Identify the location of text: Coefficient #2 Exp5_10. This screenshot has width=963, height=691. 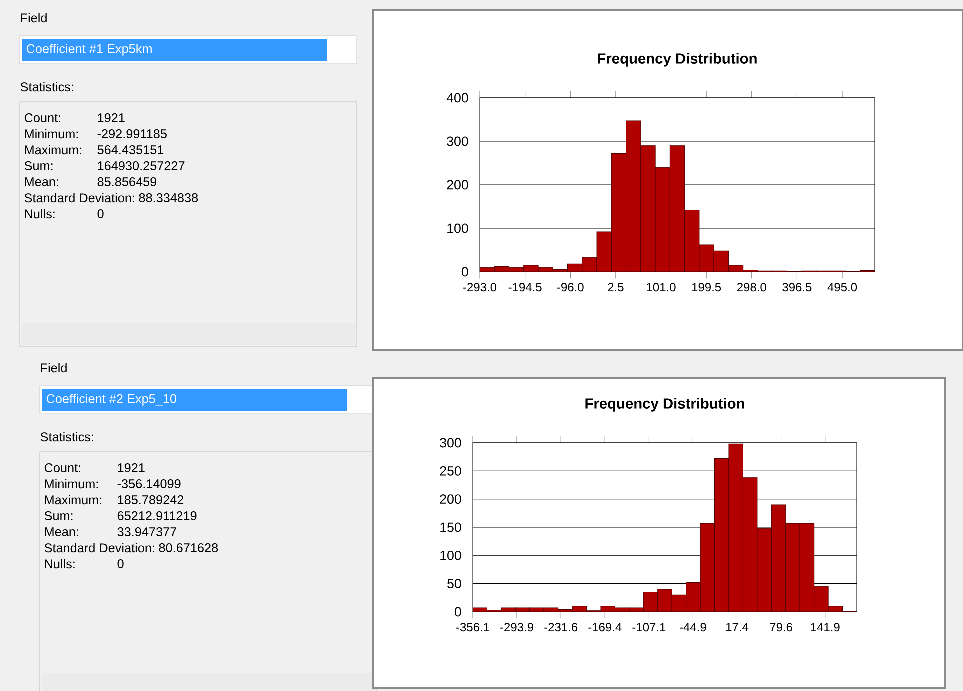
(111, 400).